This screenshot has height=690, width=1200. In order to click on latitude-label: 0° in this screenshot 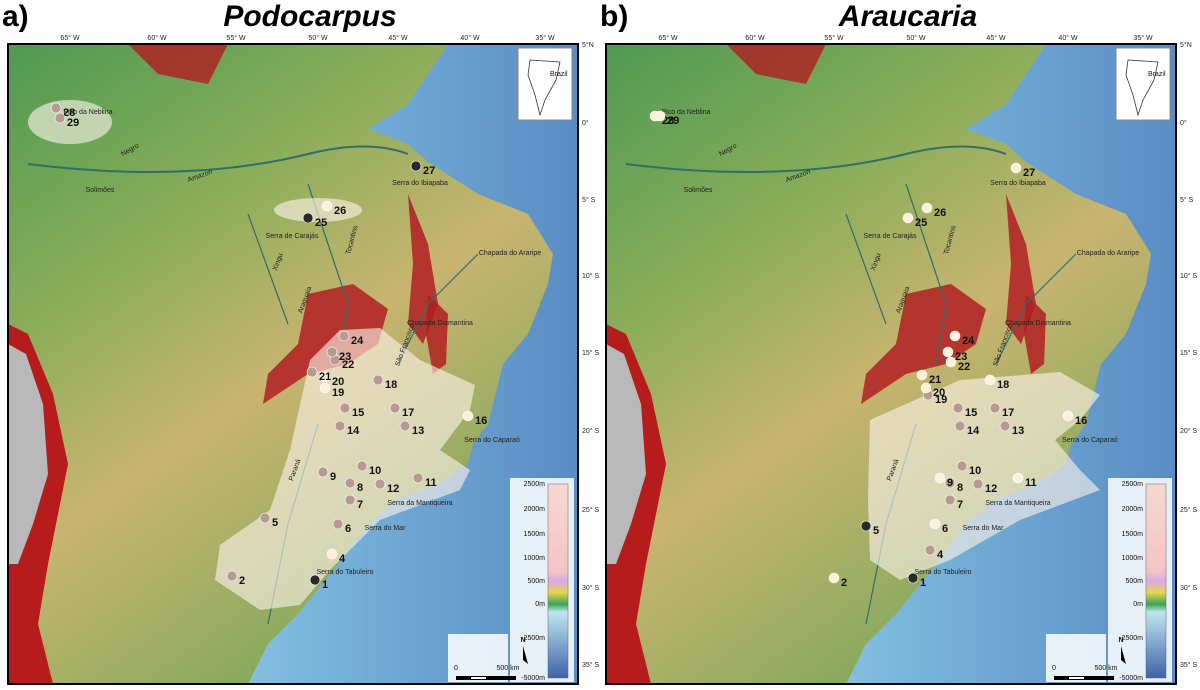, I will do `click(585, 123)`.